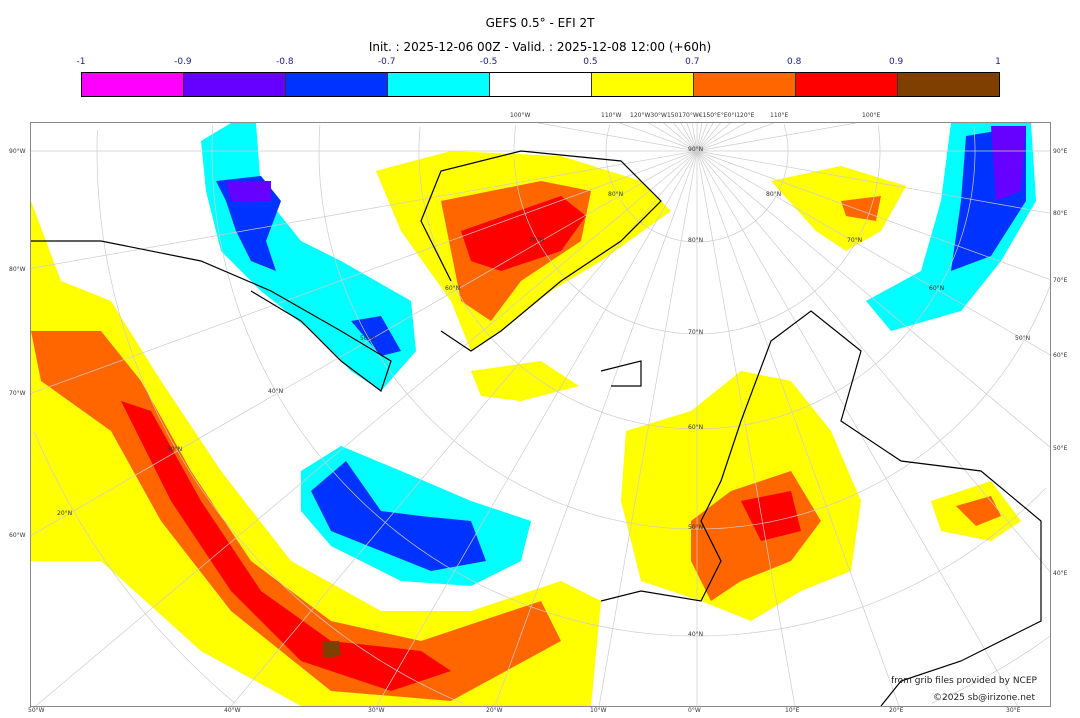 This screenshot has height=718, width=1080. Describe the element at coordinates (17, 269) in the screenshot. I see `axis-label: 80°W` at that location.